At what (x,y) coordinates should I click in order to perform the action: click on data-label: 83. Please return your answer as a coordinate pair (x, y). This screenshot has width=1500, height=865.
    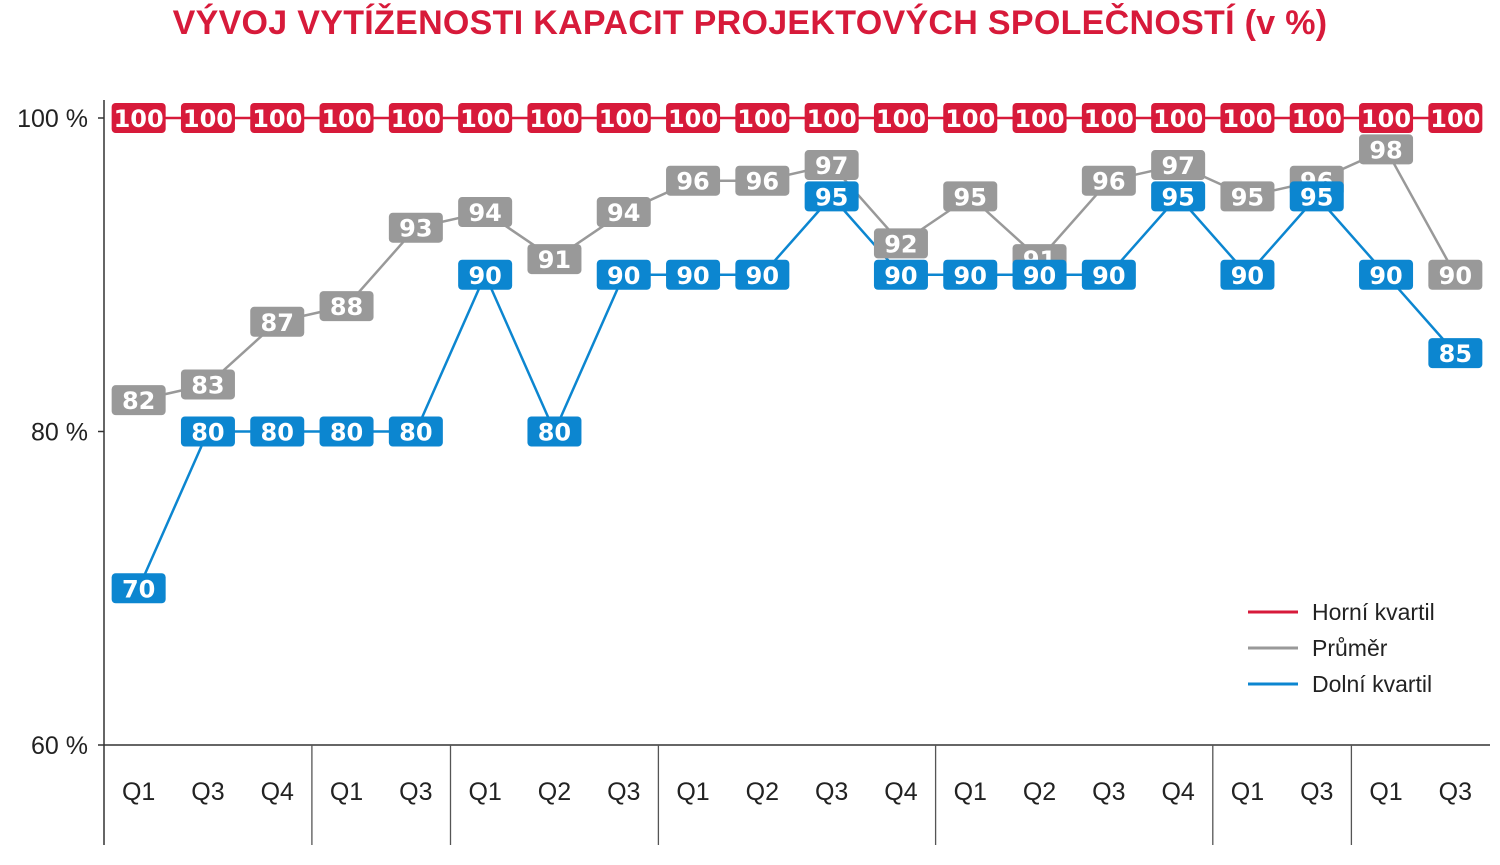
    Looking at the image, I should click on (207, 385).